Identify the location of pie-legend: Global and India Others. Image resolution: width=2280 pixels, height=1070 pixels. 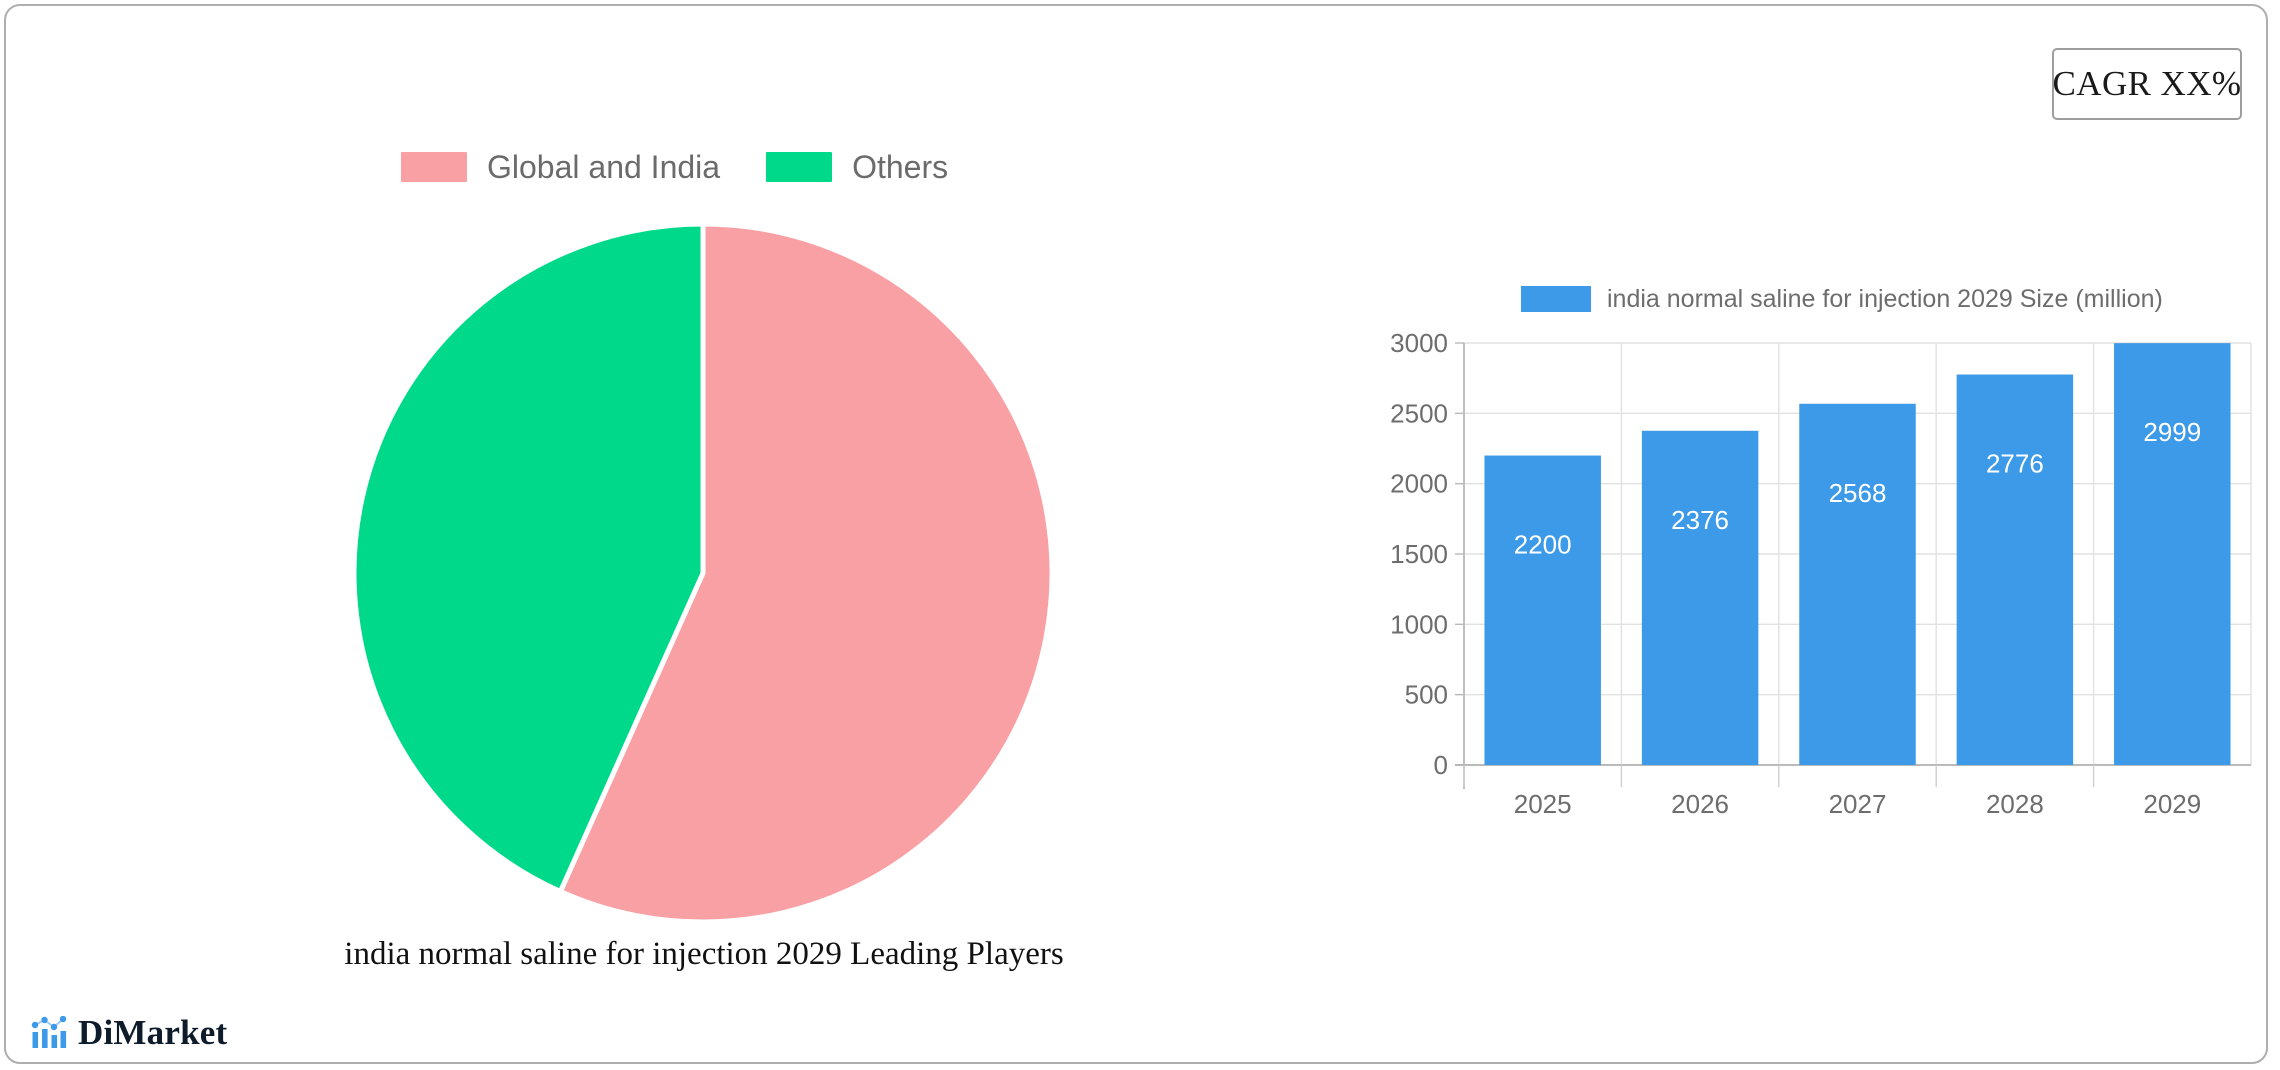
(674, 167).